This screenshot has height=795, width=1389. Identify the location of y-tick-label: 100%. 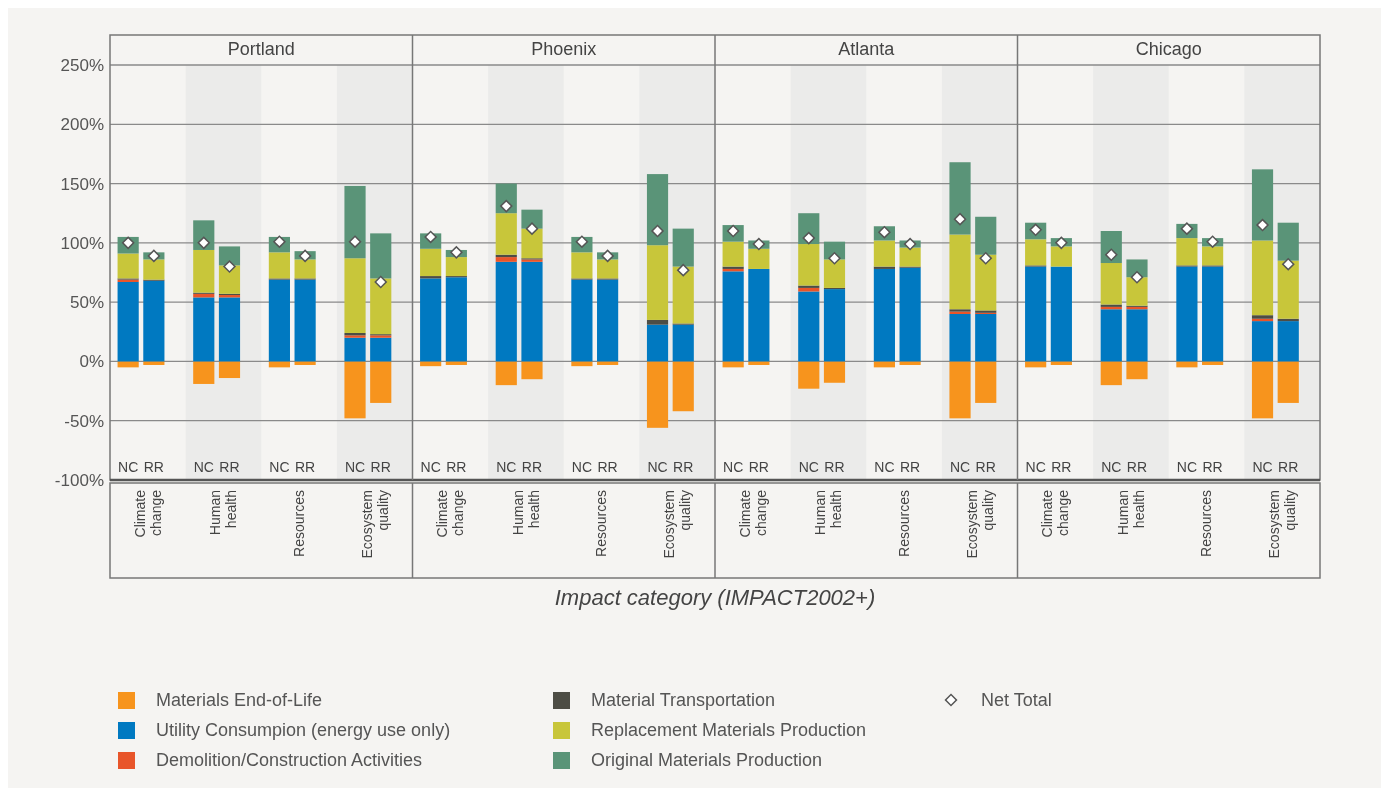
(82, 243).